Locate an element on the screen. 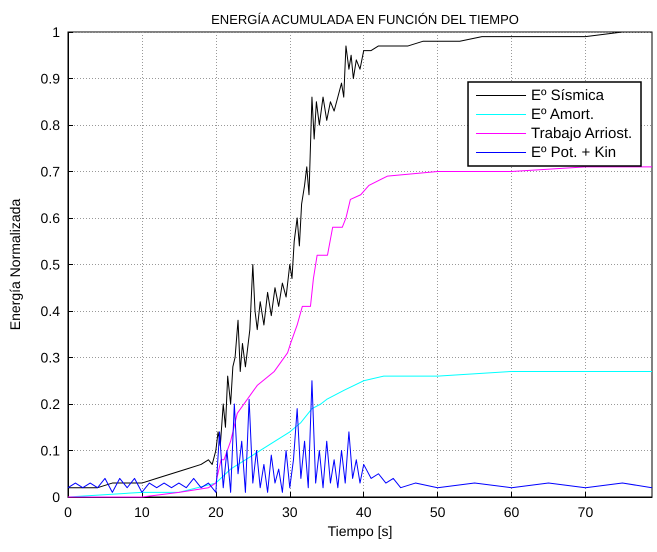  y-tick-label: 1 is located at coordinates (56, 32).